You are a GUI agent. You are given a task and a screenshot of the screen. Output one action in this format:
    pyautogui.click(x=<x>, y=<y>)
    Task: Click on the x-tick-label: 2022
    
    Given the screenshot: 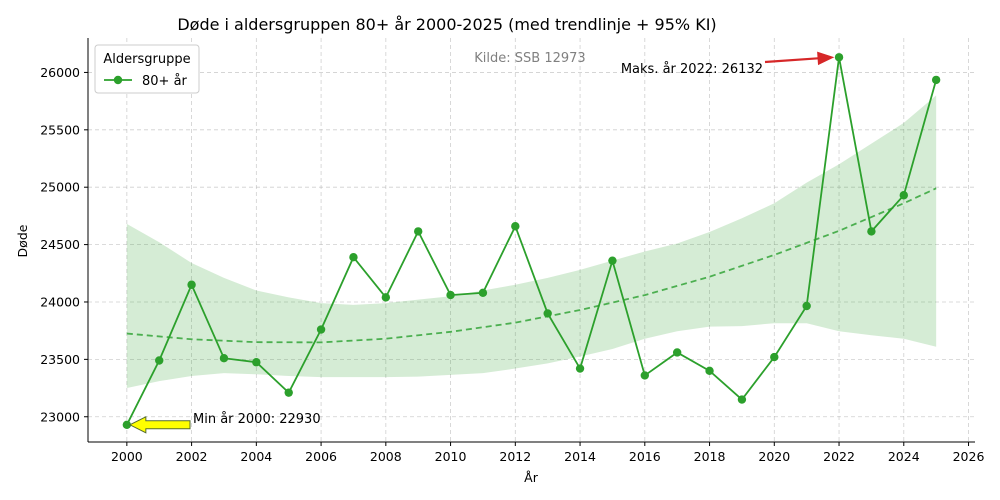 What is the action you would take?
    pyautogui.click(x=839, y=456)
    